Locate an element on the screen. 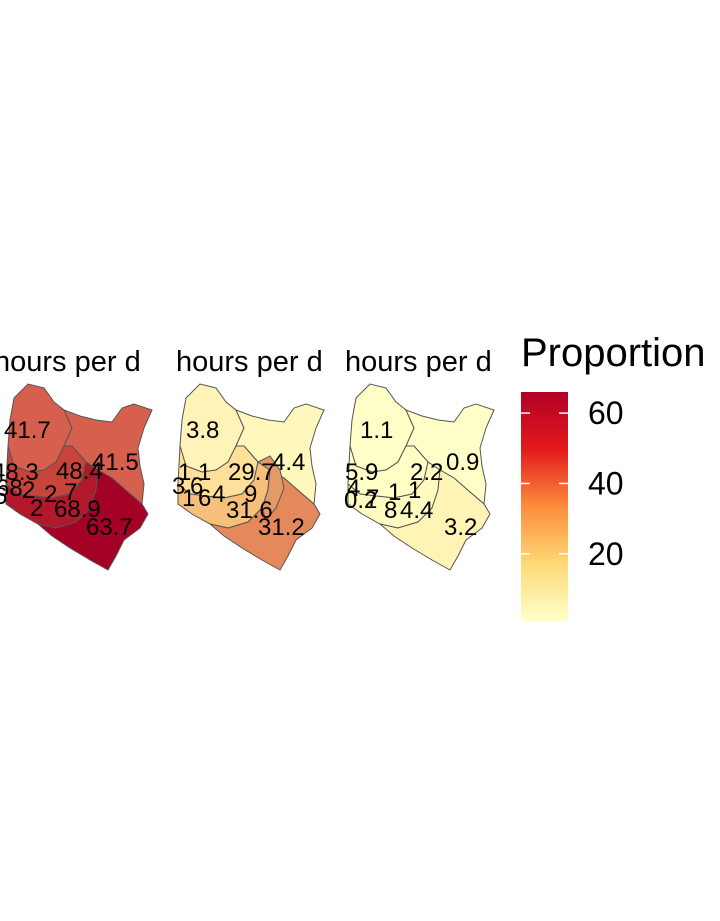 The image size is (720, 921). legend-tick-label: 40 is located at coordinates (606, 483).